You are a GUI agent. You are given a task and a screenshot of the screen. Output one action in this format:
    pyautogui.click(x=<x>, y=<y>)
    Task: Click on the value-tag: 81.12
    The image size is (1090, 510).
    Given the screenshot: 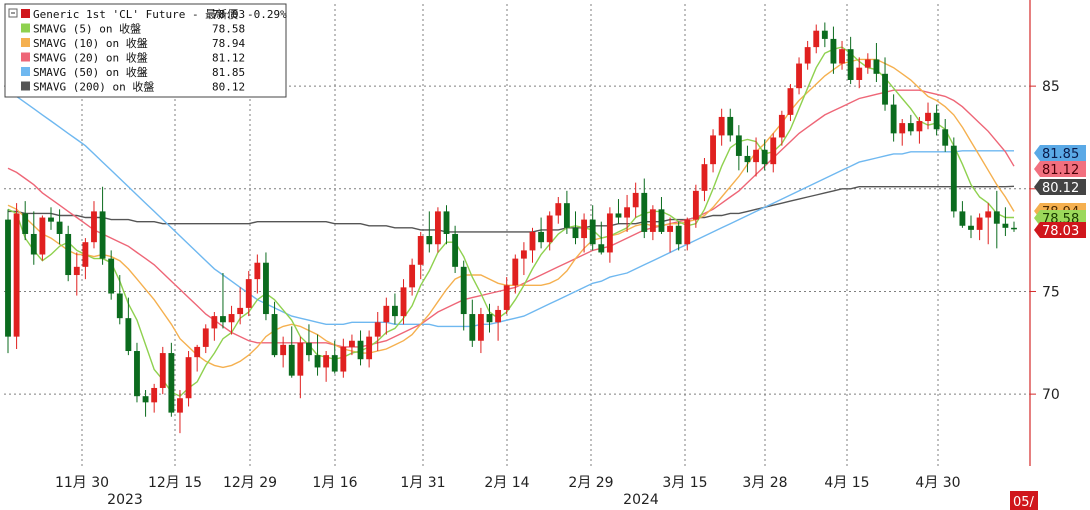 What is the action you would take?
    pyautogui.click(x=1060, y=169)
    